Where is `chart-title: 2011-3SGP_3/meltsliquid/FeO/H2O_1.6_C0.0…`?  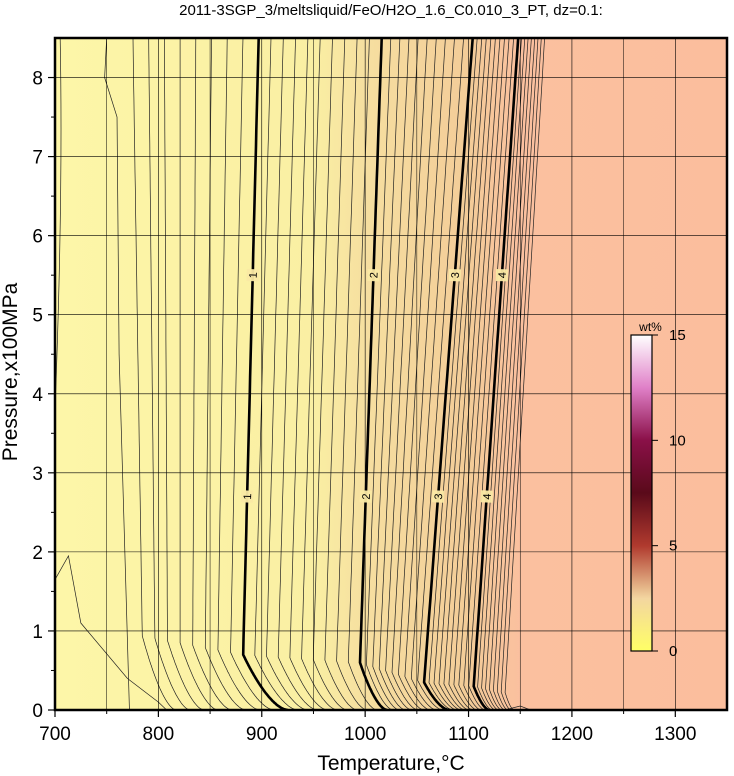
chart-title: 2011-3SGP_3/meltsliquid/FeO/H2O_1.6_C0.0… is located at coordinates (391, 10).